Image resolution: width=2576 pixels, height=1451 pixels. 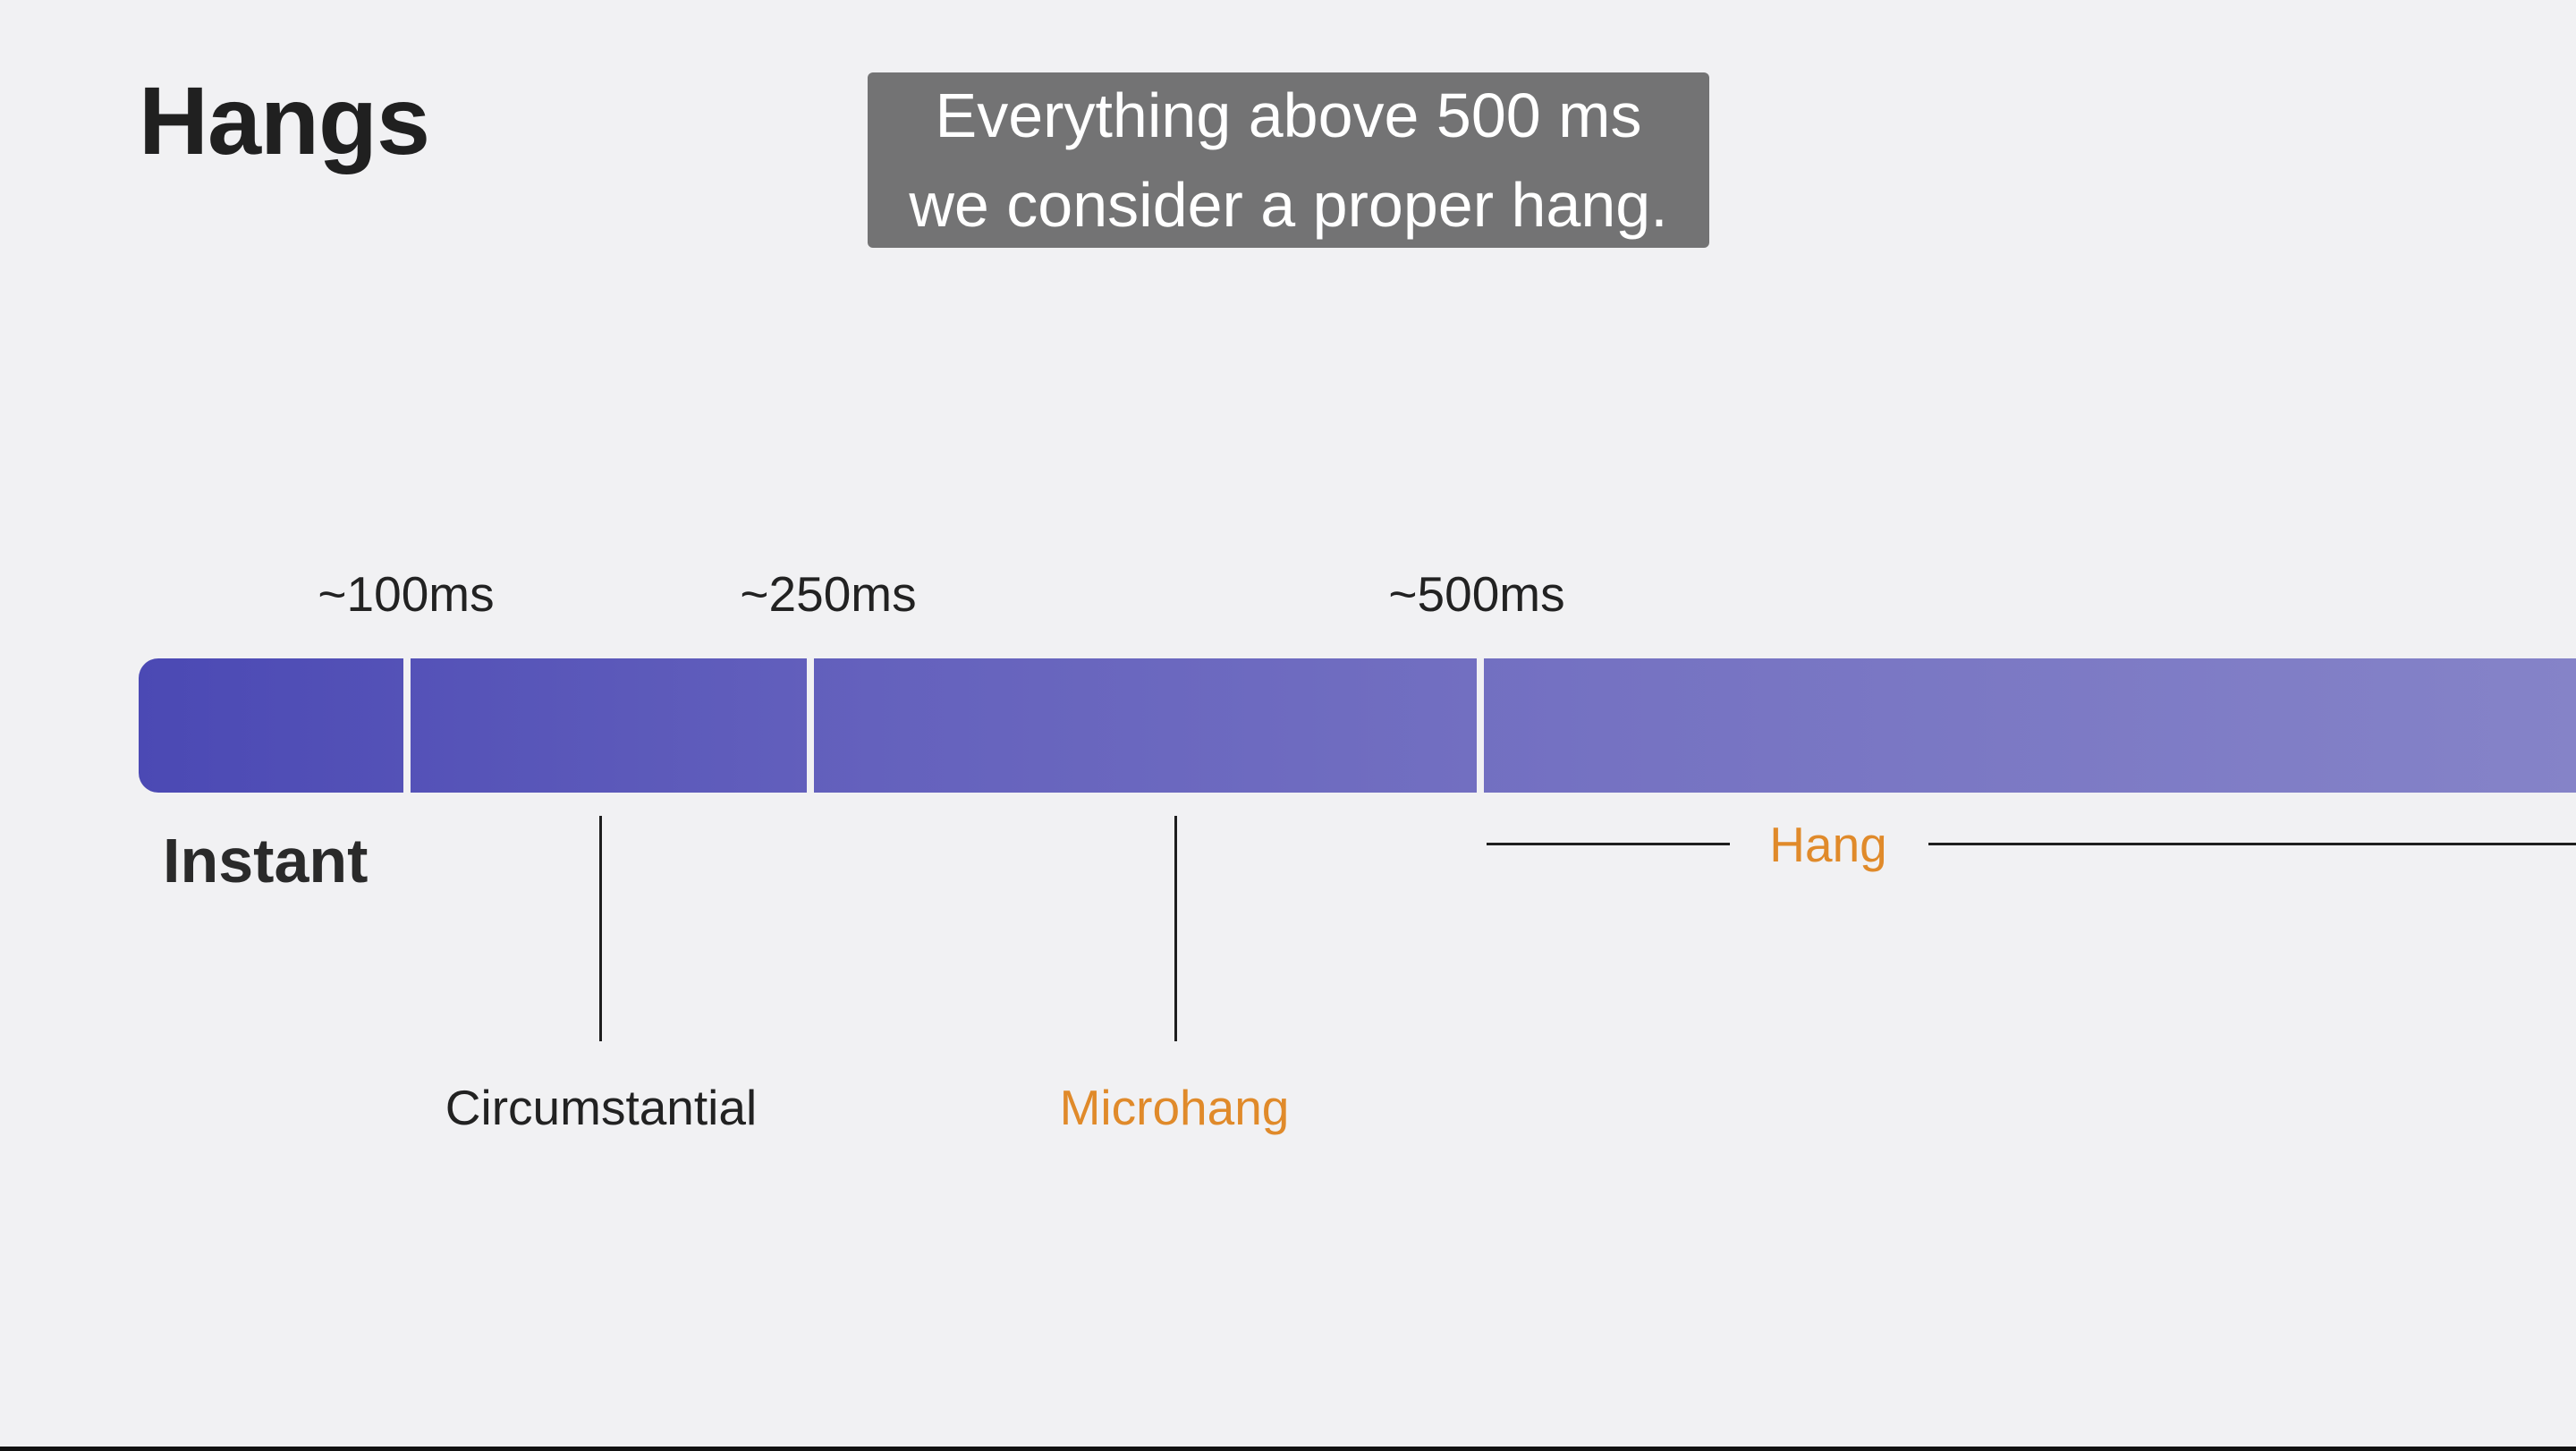 I want to click on microhang-leader-line, so click(x=1175, y=929).